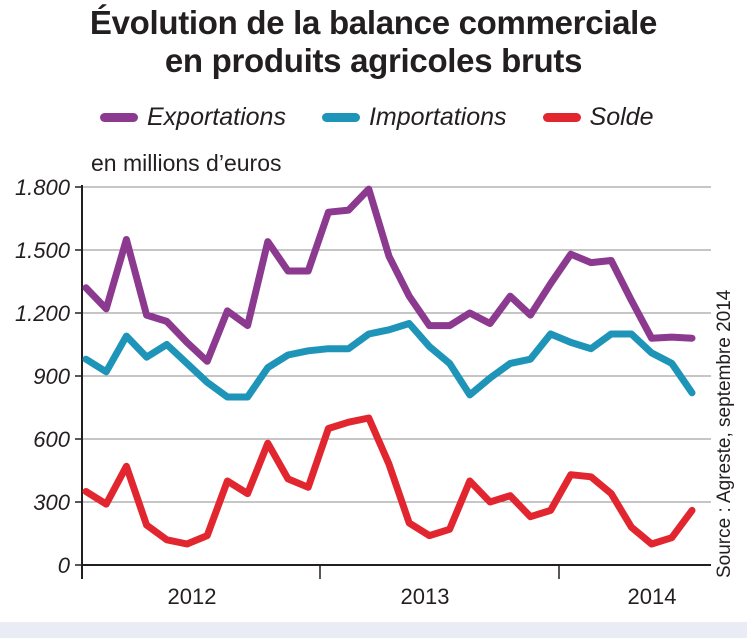 The image size is (747, 638). What do you see at coordinates (43, 313) in the screenshot?
I see `y-tick-label: 1.200` at bounding box center [43, 313].